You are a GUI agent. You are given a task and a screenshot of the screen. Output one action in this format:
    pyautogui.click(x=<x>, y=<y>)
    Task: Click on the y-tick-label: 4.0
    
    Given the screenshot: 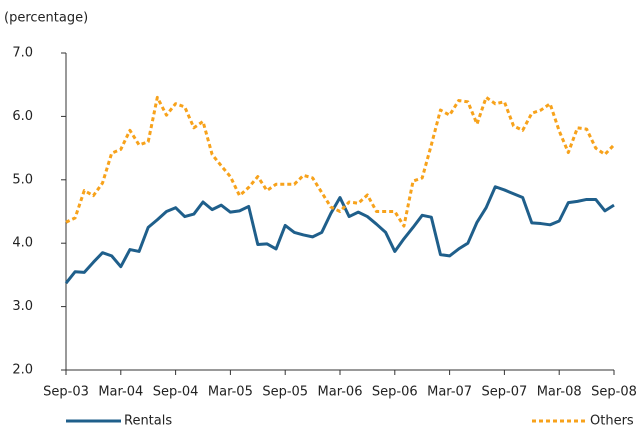 What is the action you would take?
    pyautogui.click(x=22, y=243)
    